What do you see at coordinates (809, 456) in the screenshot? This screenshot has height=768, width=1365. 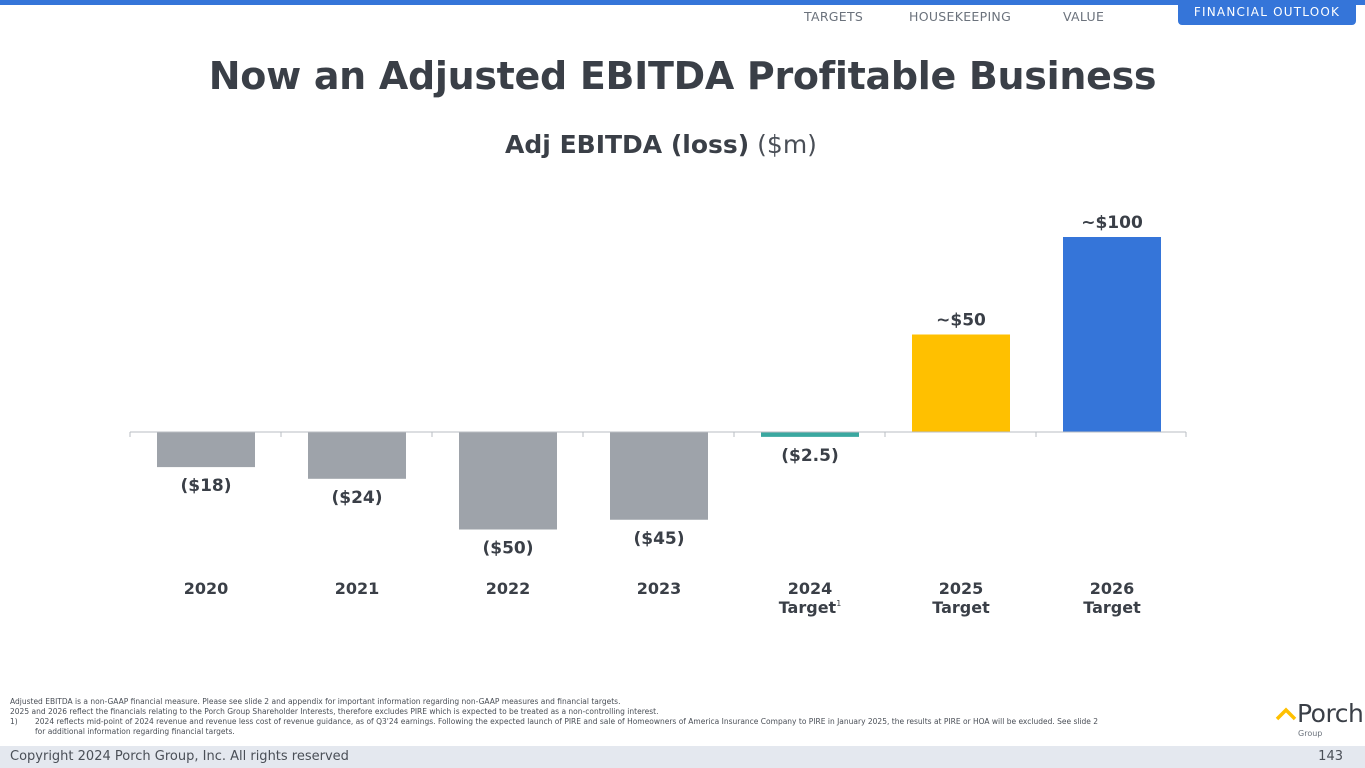 I see `data-label: ($2.5)` at bounding box center [809, 456].